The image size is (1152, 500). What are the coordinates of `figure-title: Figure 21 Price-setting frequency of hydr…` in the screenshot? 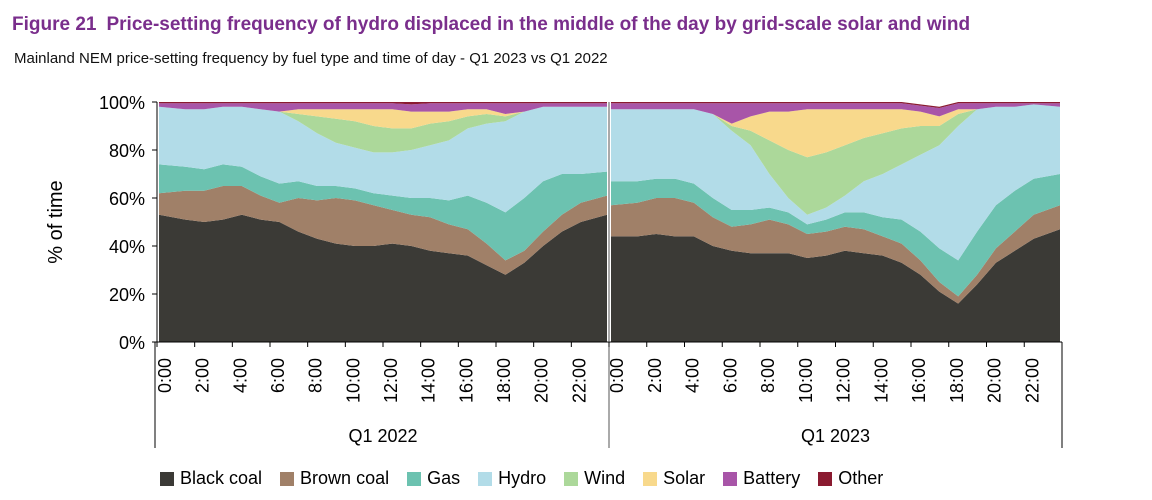 It's located at (491, 25).